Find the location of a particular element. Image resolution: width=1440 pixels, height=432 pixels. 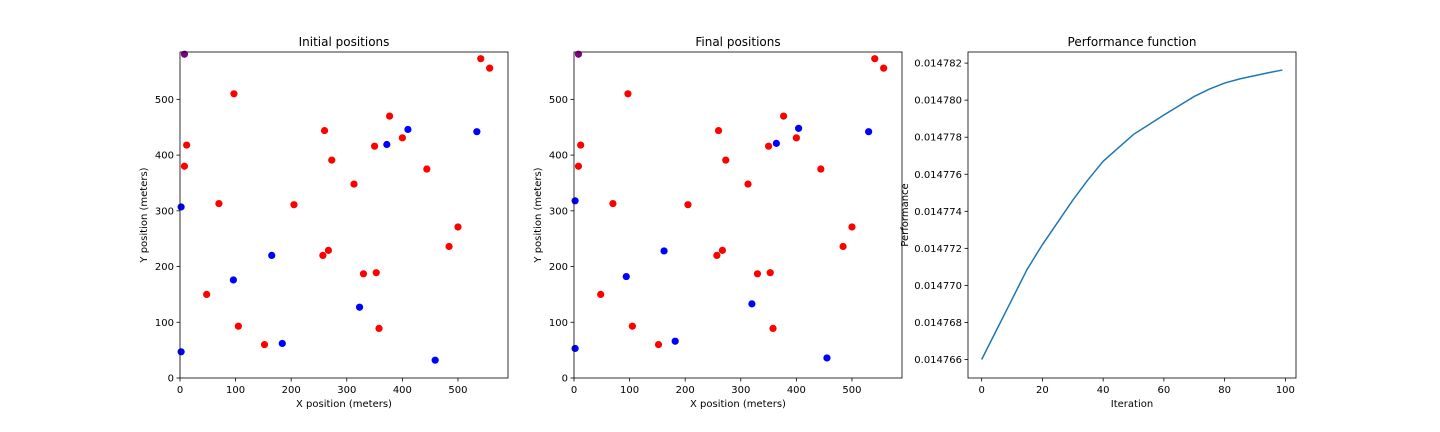

initial-positions-ytick-label: 100 is located at coordinates (164, 323).